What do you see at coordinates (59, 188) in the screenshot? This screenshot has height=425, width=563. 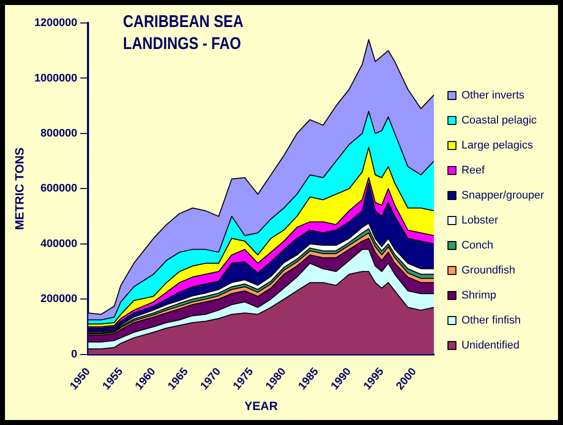 I see `y-tick-label: 600000` at bounding box center [59, 188].